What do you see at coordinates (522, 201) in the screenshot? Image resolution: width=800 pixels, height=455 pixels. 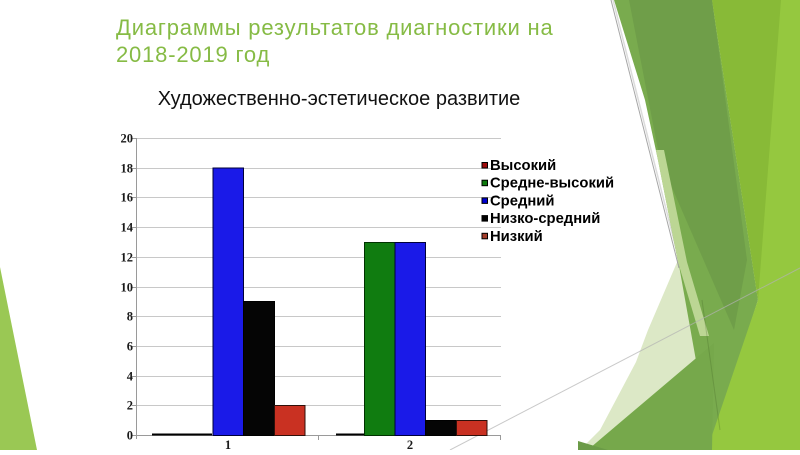 I see `svg-text: Средний` at bounding box center [522, 201].